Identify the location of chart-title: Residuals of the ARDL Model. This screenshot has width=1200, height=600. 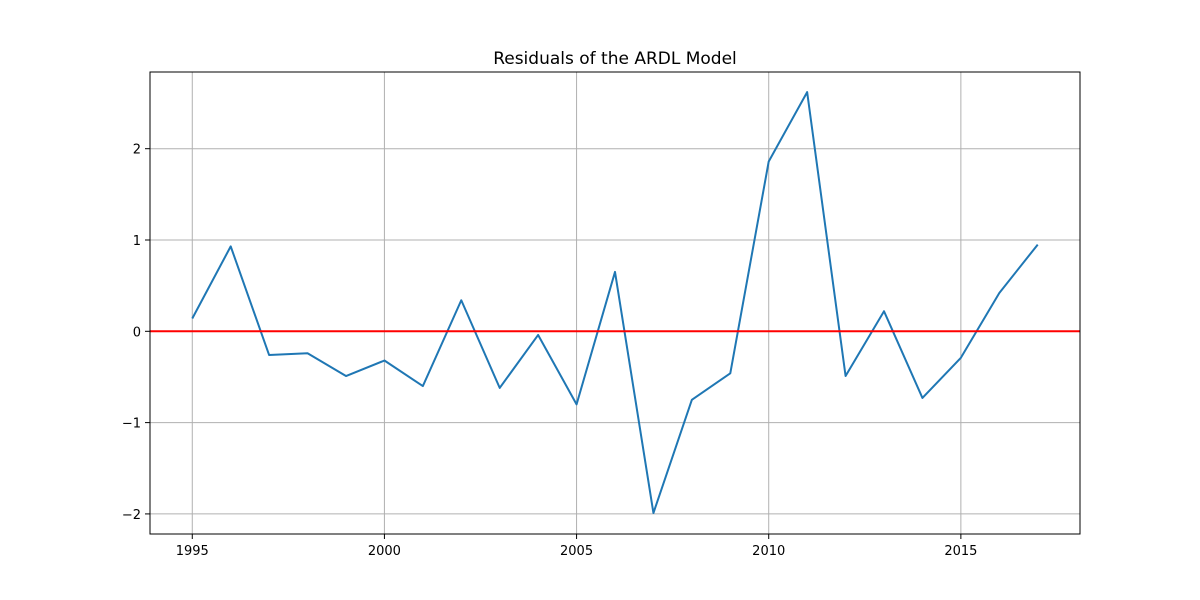
(615, 59).